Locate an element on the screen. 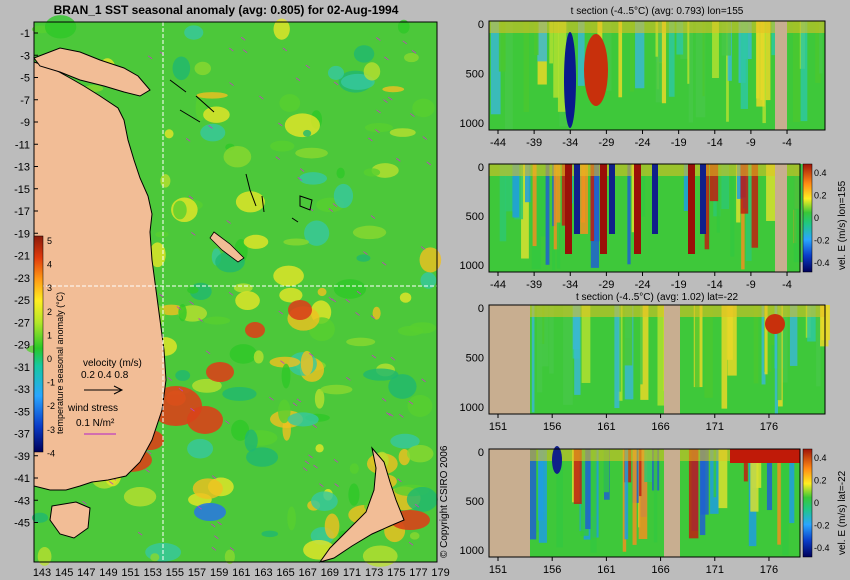 This screenshot has height=580, width=850. panel-x-tick-label: -44 is located at coordinates (498, 143).